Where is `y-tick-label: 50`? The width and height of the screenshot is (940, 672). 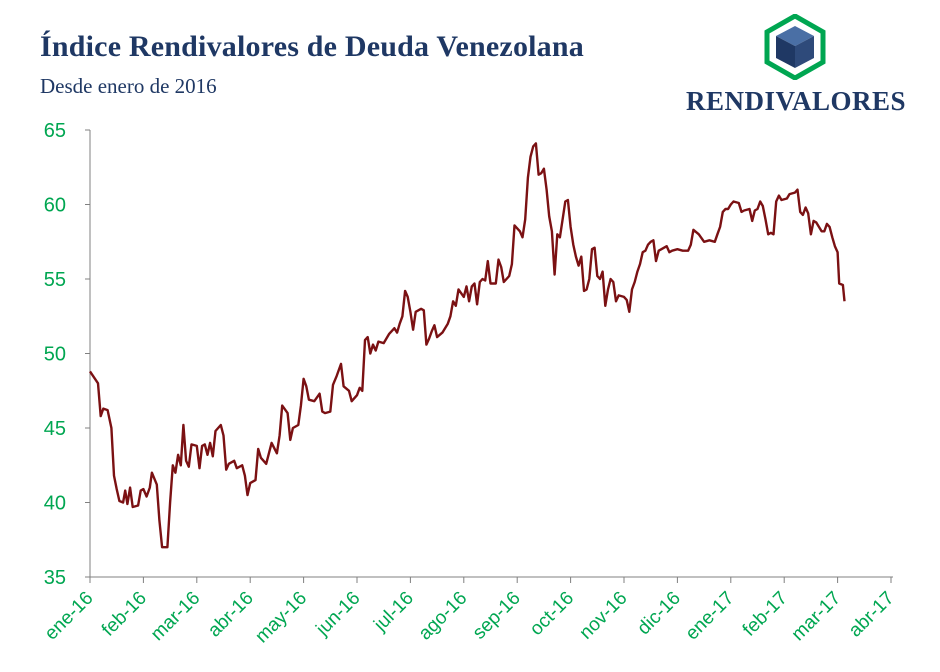 y-tick-label: 50 is located at coordinates (55, 355).